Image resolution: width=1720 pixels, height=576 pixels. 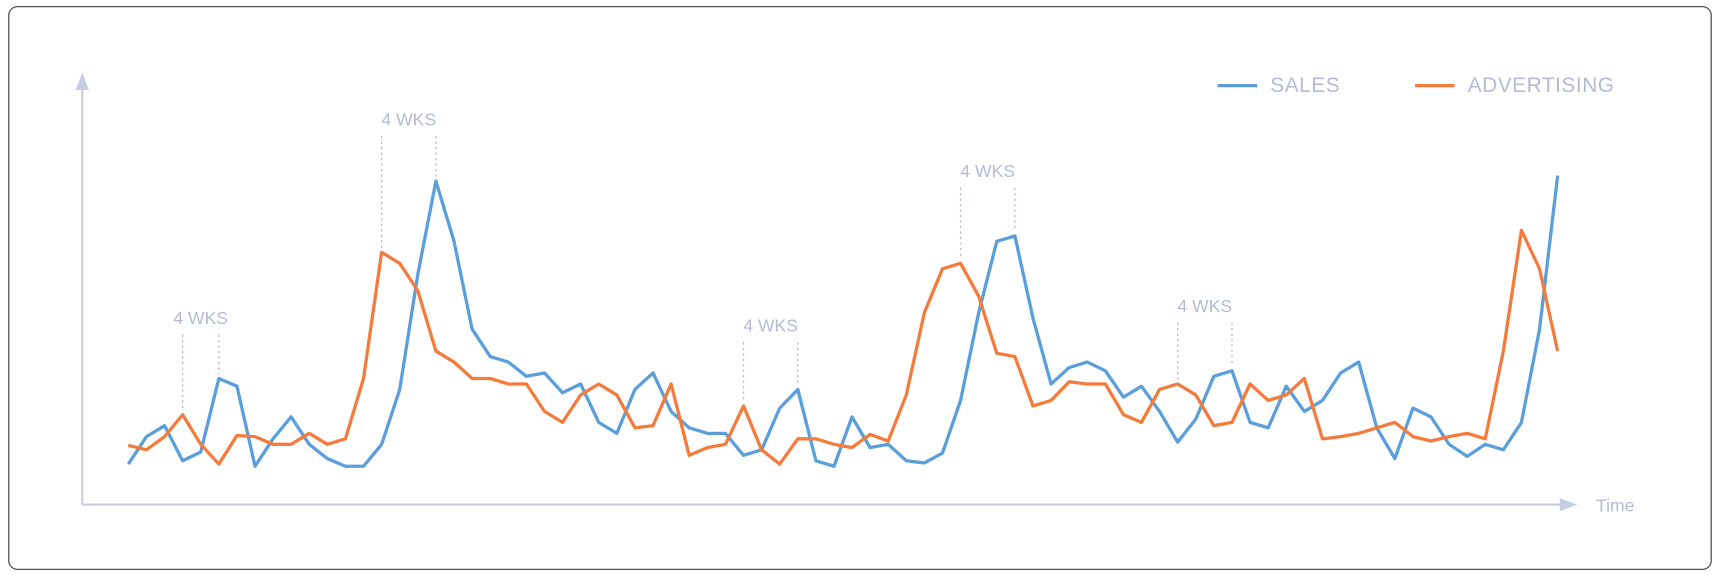 What do you see at coordinates (1568, 505) in the screenshot?
I see `x-axis-arrow` at bounding box center [1568, 505].